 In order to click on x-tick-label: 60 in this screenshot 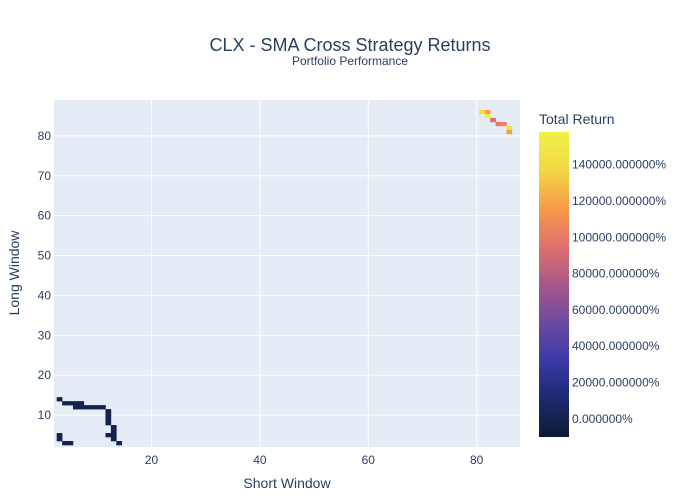, I will do `click(369, 460)`.